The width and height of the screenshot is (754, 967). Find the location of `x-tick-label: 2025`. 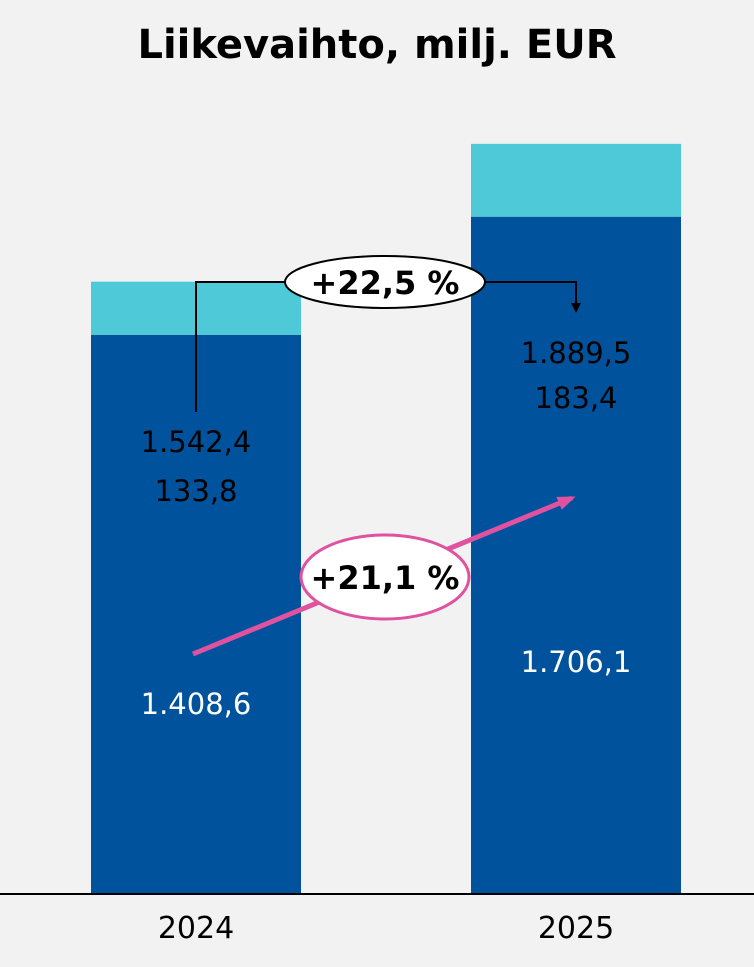

x-tick-label: 2025 is located at coordinates (576, 928).